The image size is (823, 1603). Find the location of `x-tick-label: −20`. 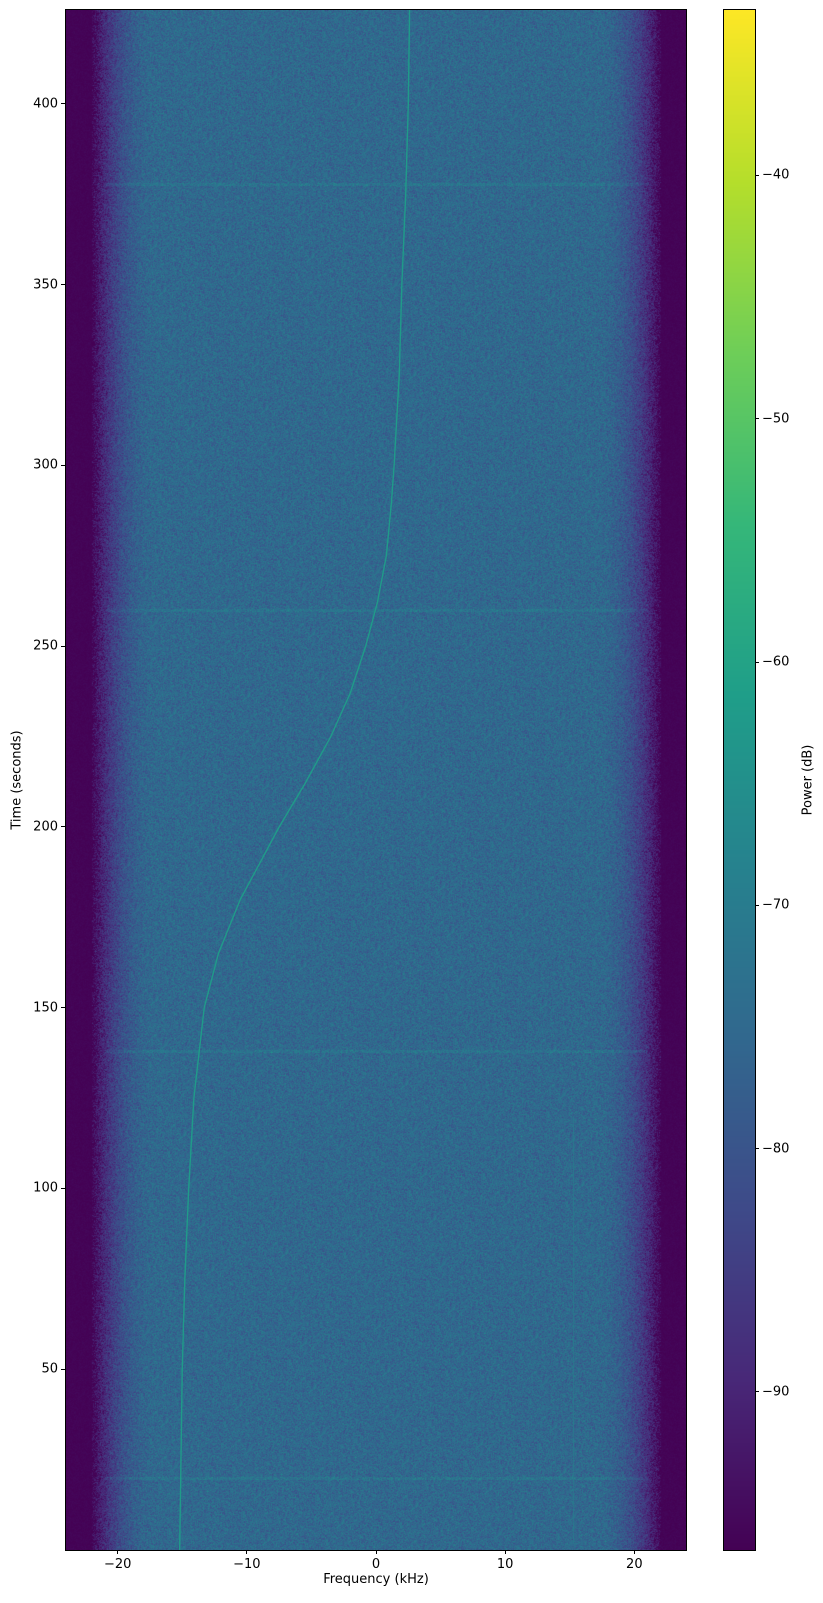

x-tick-label: −20 is located at coordinates (117, 1564).